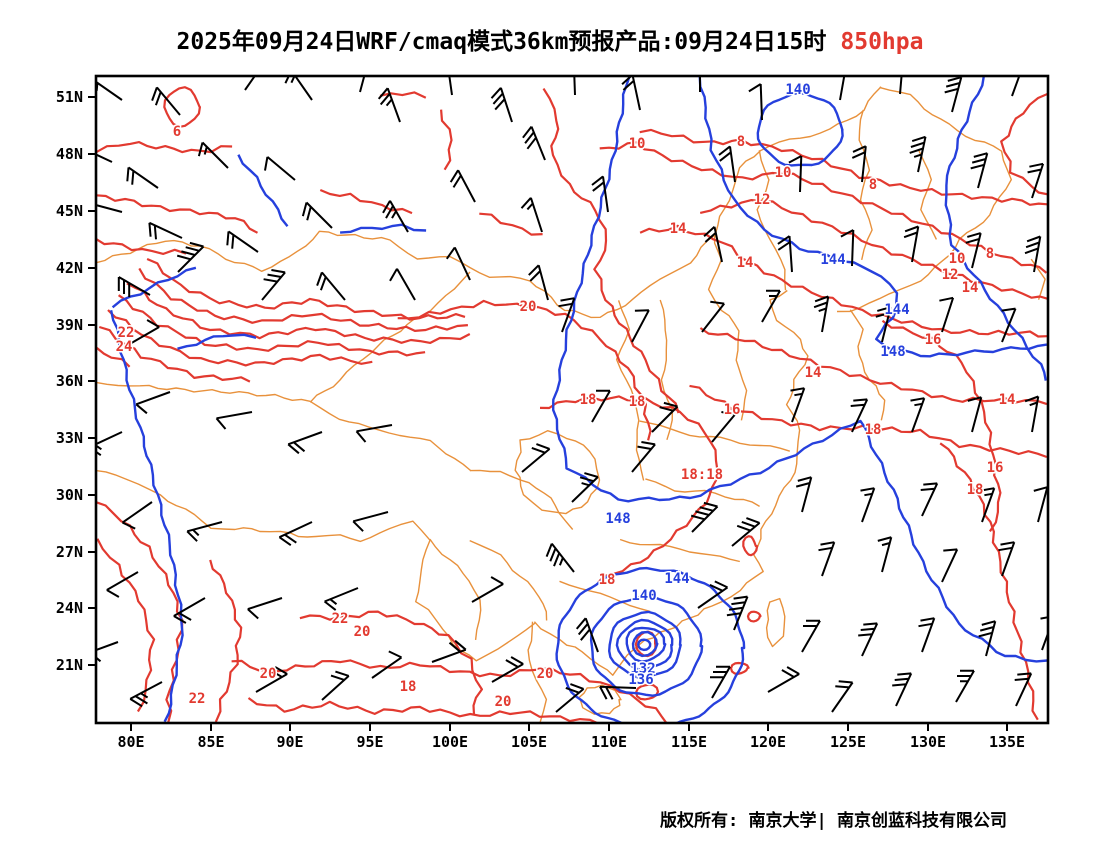 This screenshot has width=1100, height=850. Describe the element at coordinates (501, 42) in the screenshot. I see `chart-title-text: 2025年09月24日WRF/cmaq模式36km预报产品:09月24日15时` at that location.